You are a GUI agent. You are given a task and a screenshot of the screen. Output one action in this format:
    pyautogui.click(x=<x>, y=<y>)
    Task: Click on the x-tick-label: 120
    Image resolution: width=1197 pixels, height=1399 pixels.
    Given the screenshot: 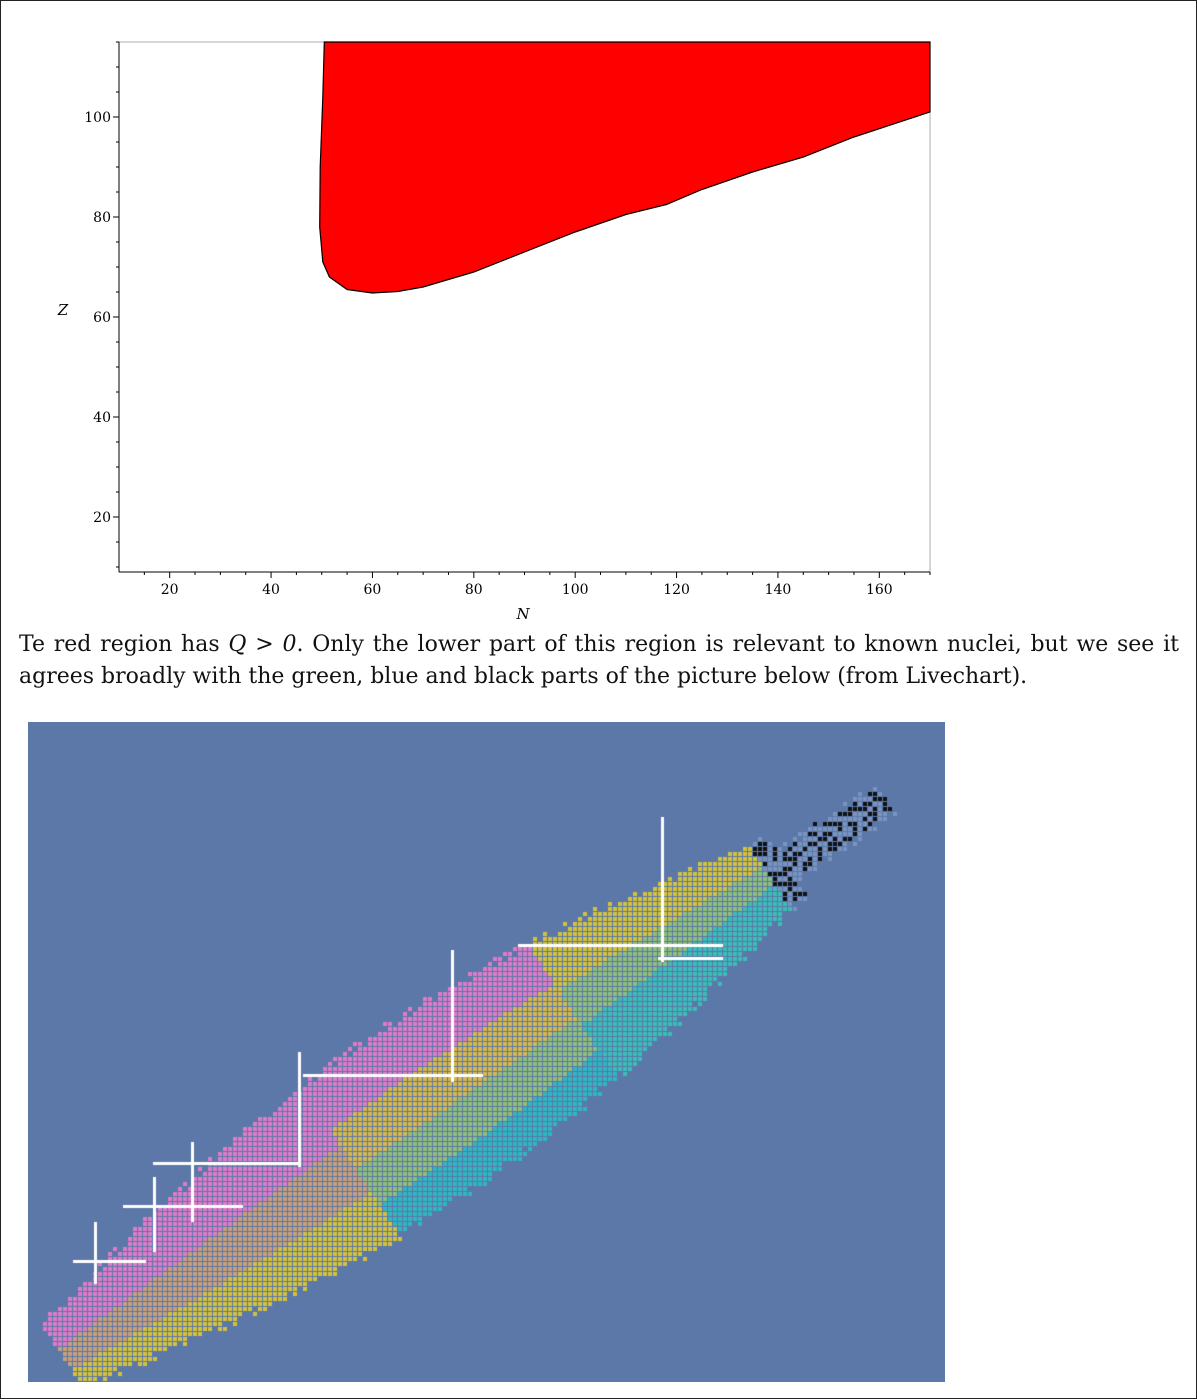 What is the action you would take?
    pyautogui.click(x=676, y=590)
    